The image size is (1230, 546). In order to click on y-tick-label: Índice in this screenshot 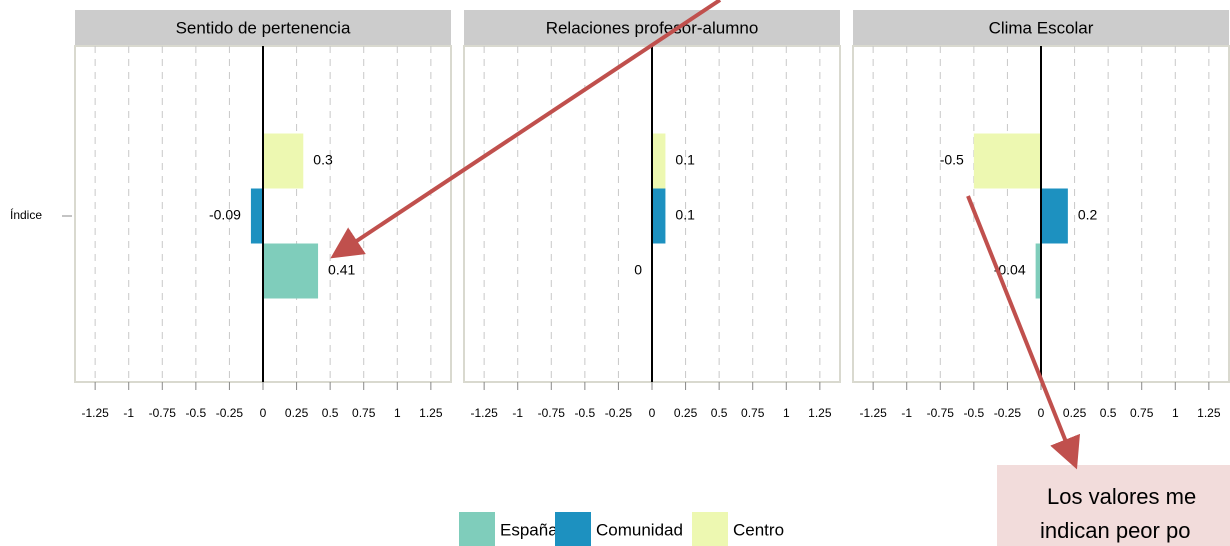, I will do `click(26, 214)`.